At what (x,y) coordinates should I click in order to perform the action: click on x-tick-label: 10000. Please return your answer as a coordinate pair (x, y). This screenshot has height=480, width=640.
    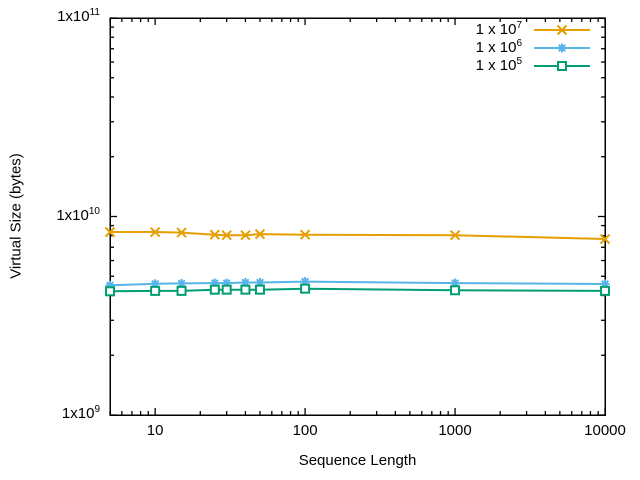
    Looking at the image, I should click on (605, 430).